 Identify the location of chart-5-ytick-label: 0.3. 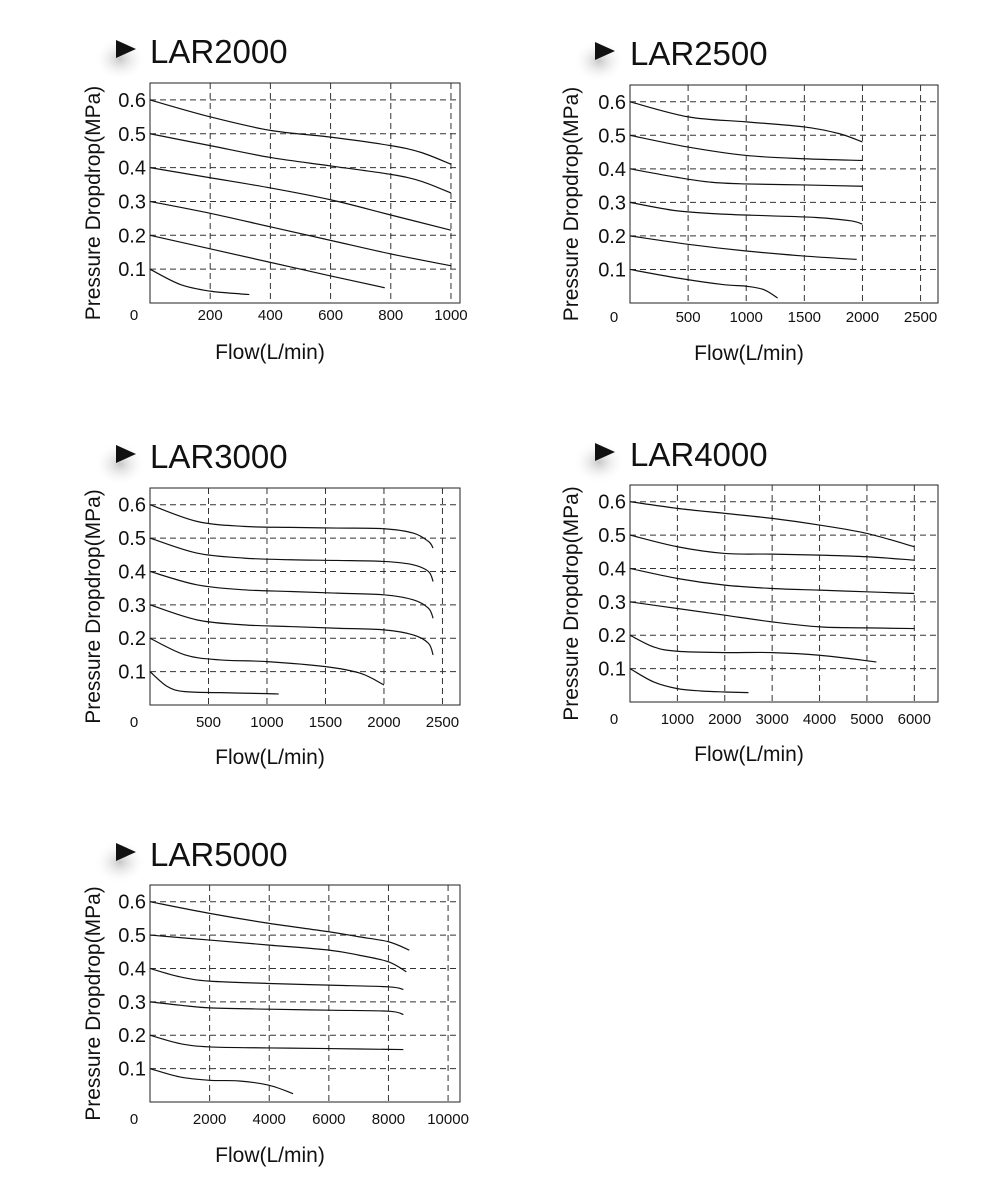
(132, 1003).